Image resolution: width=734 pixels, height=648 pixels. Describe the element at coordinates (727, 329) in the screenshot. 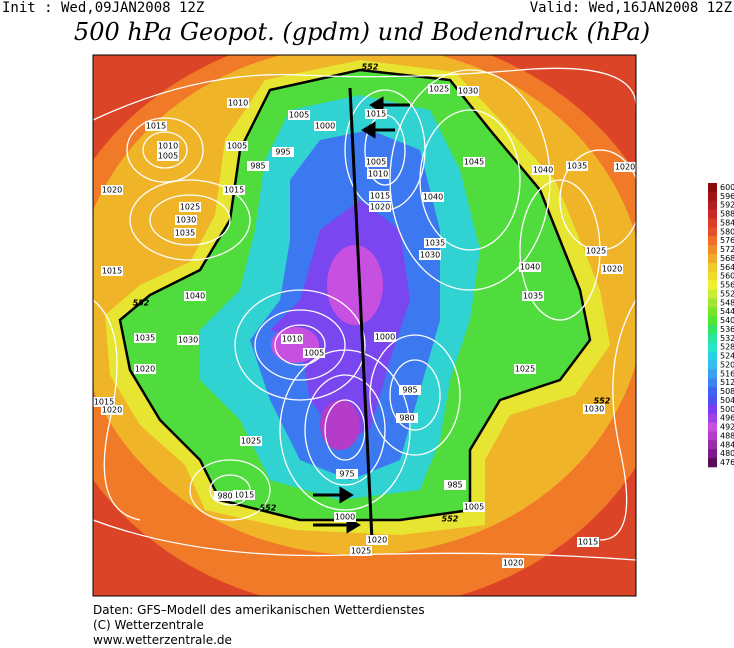

I see `colorbar-label: 536` at that location.